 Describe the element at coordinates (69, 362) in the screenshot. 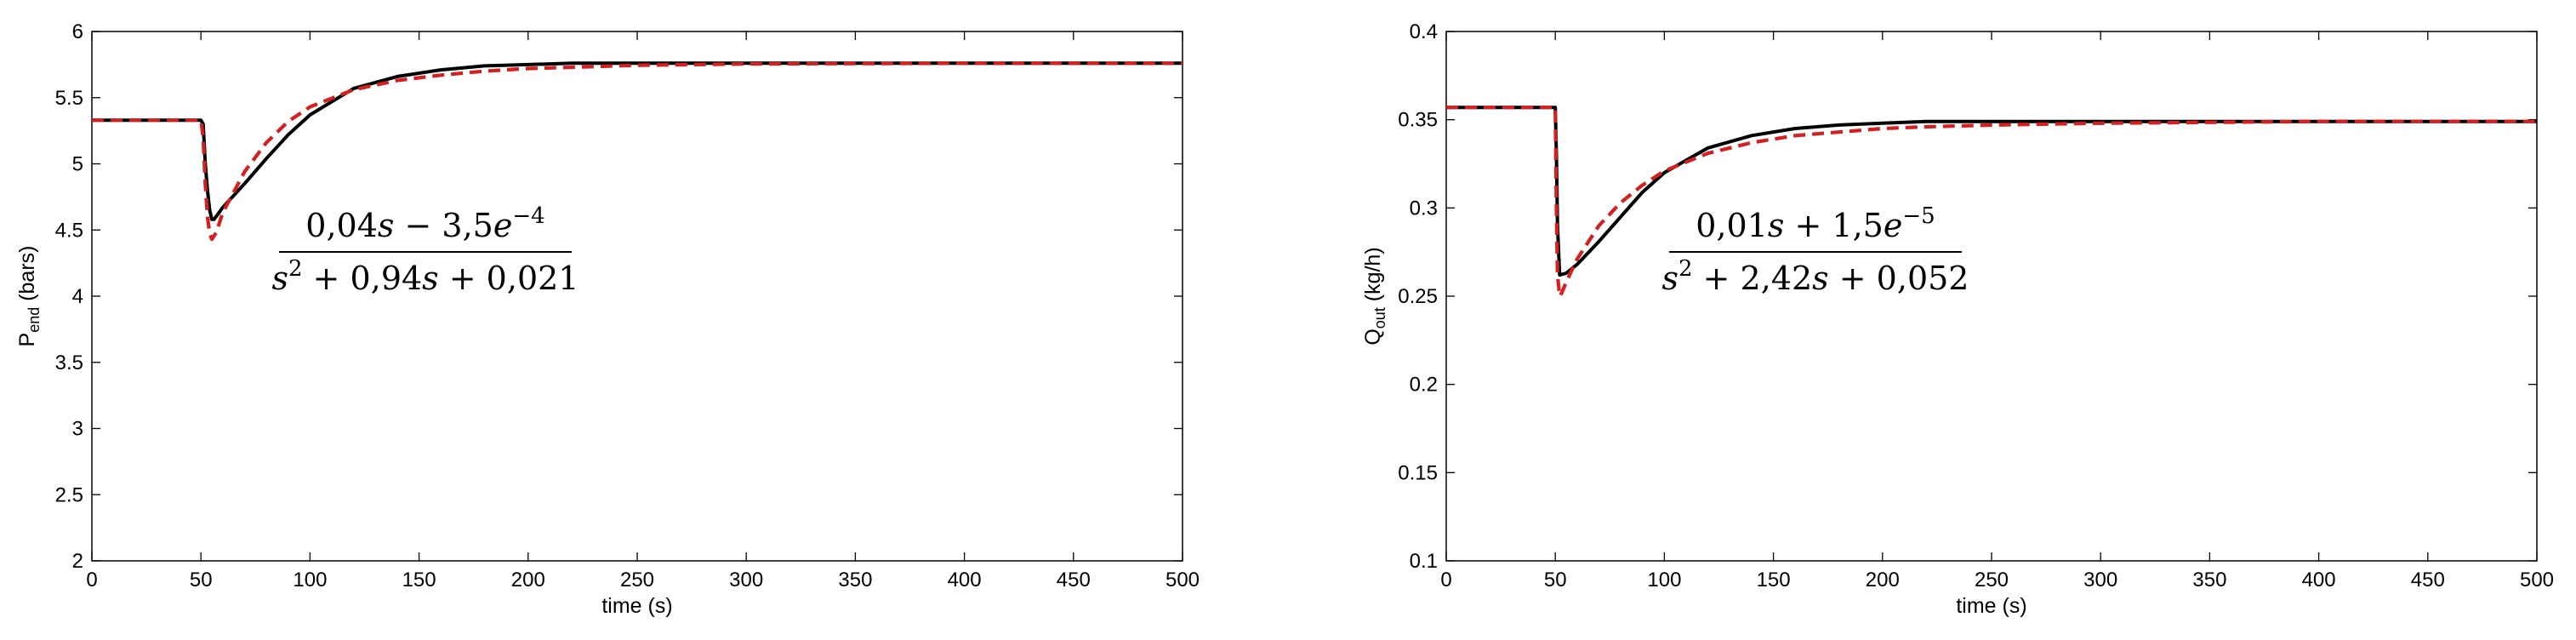

I see `y-tick-label-3: 3.5` at that location.